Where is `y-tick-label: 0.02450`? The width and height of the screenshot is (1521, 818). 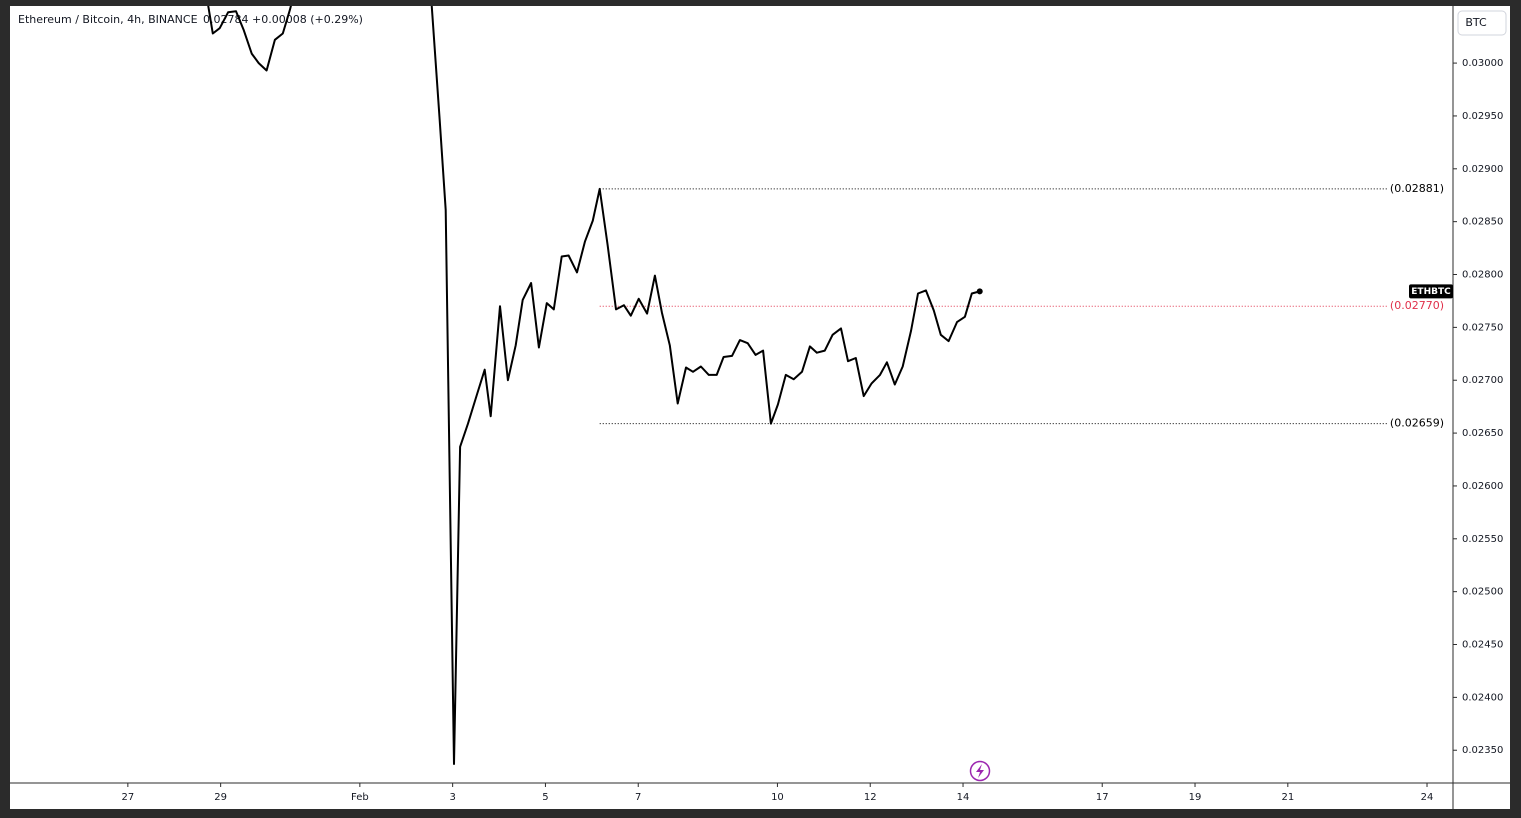 y-tick-label: 0.02450 is located at coordinates (1482, 645).